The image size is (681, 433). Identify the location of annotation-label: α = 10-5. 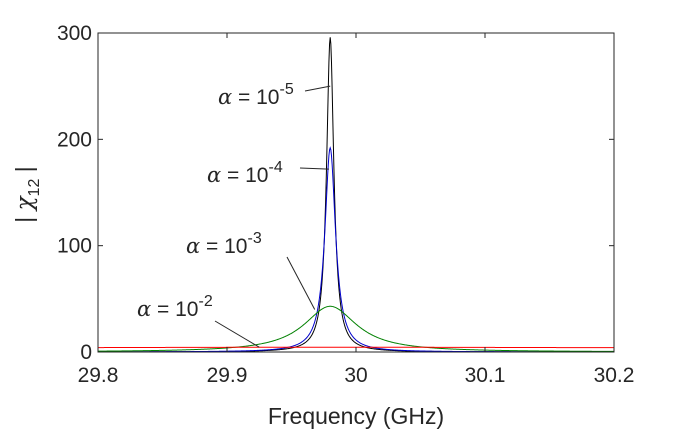
(256, 95).